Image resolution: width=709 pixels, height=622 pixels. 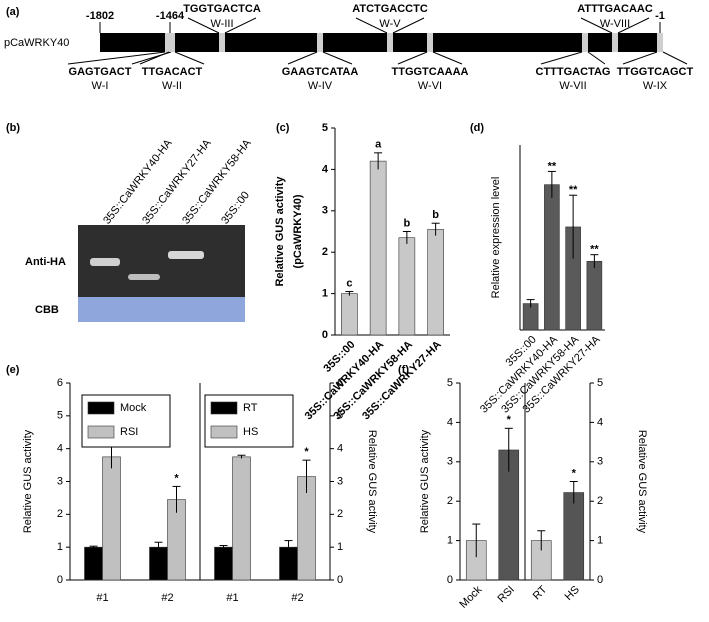 I want to click on element-seq: ATCTGACCTC, so click(x=390, y=9).